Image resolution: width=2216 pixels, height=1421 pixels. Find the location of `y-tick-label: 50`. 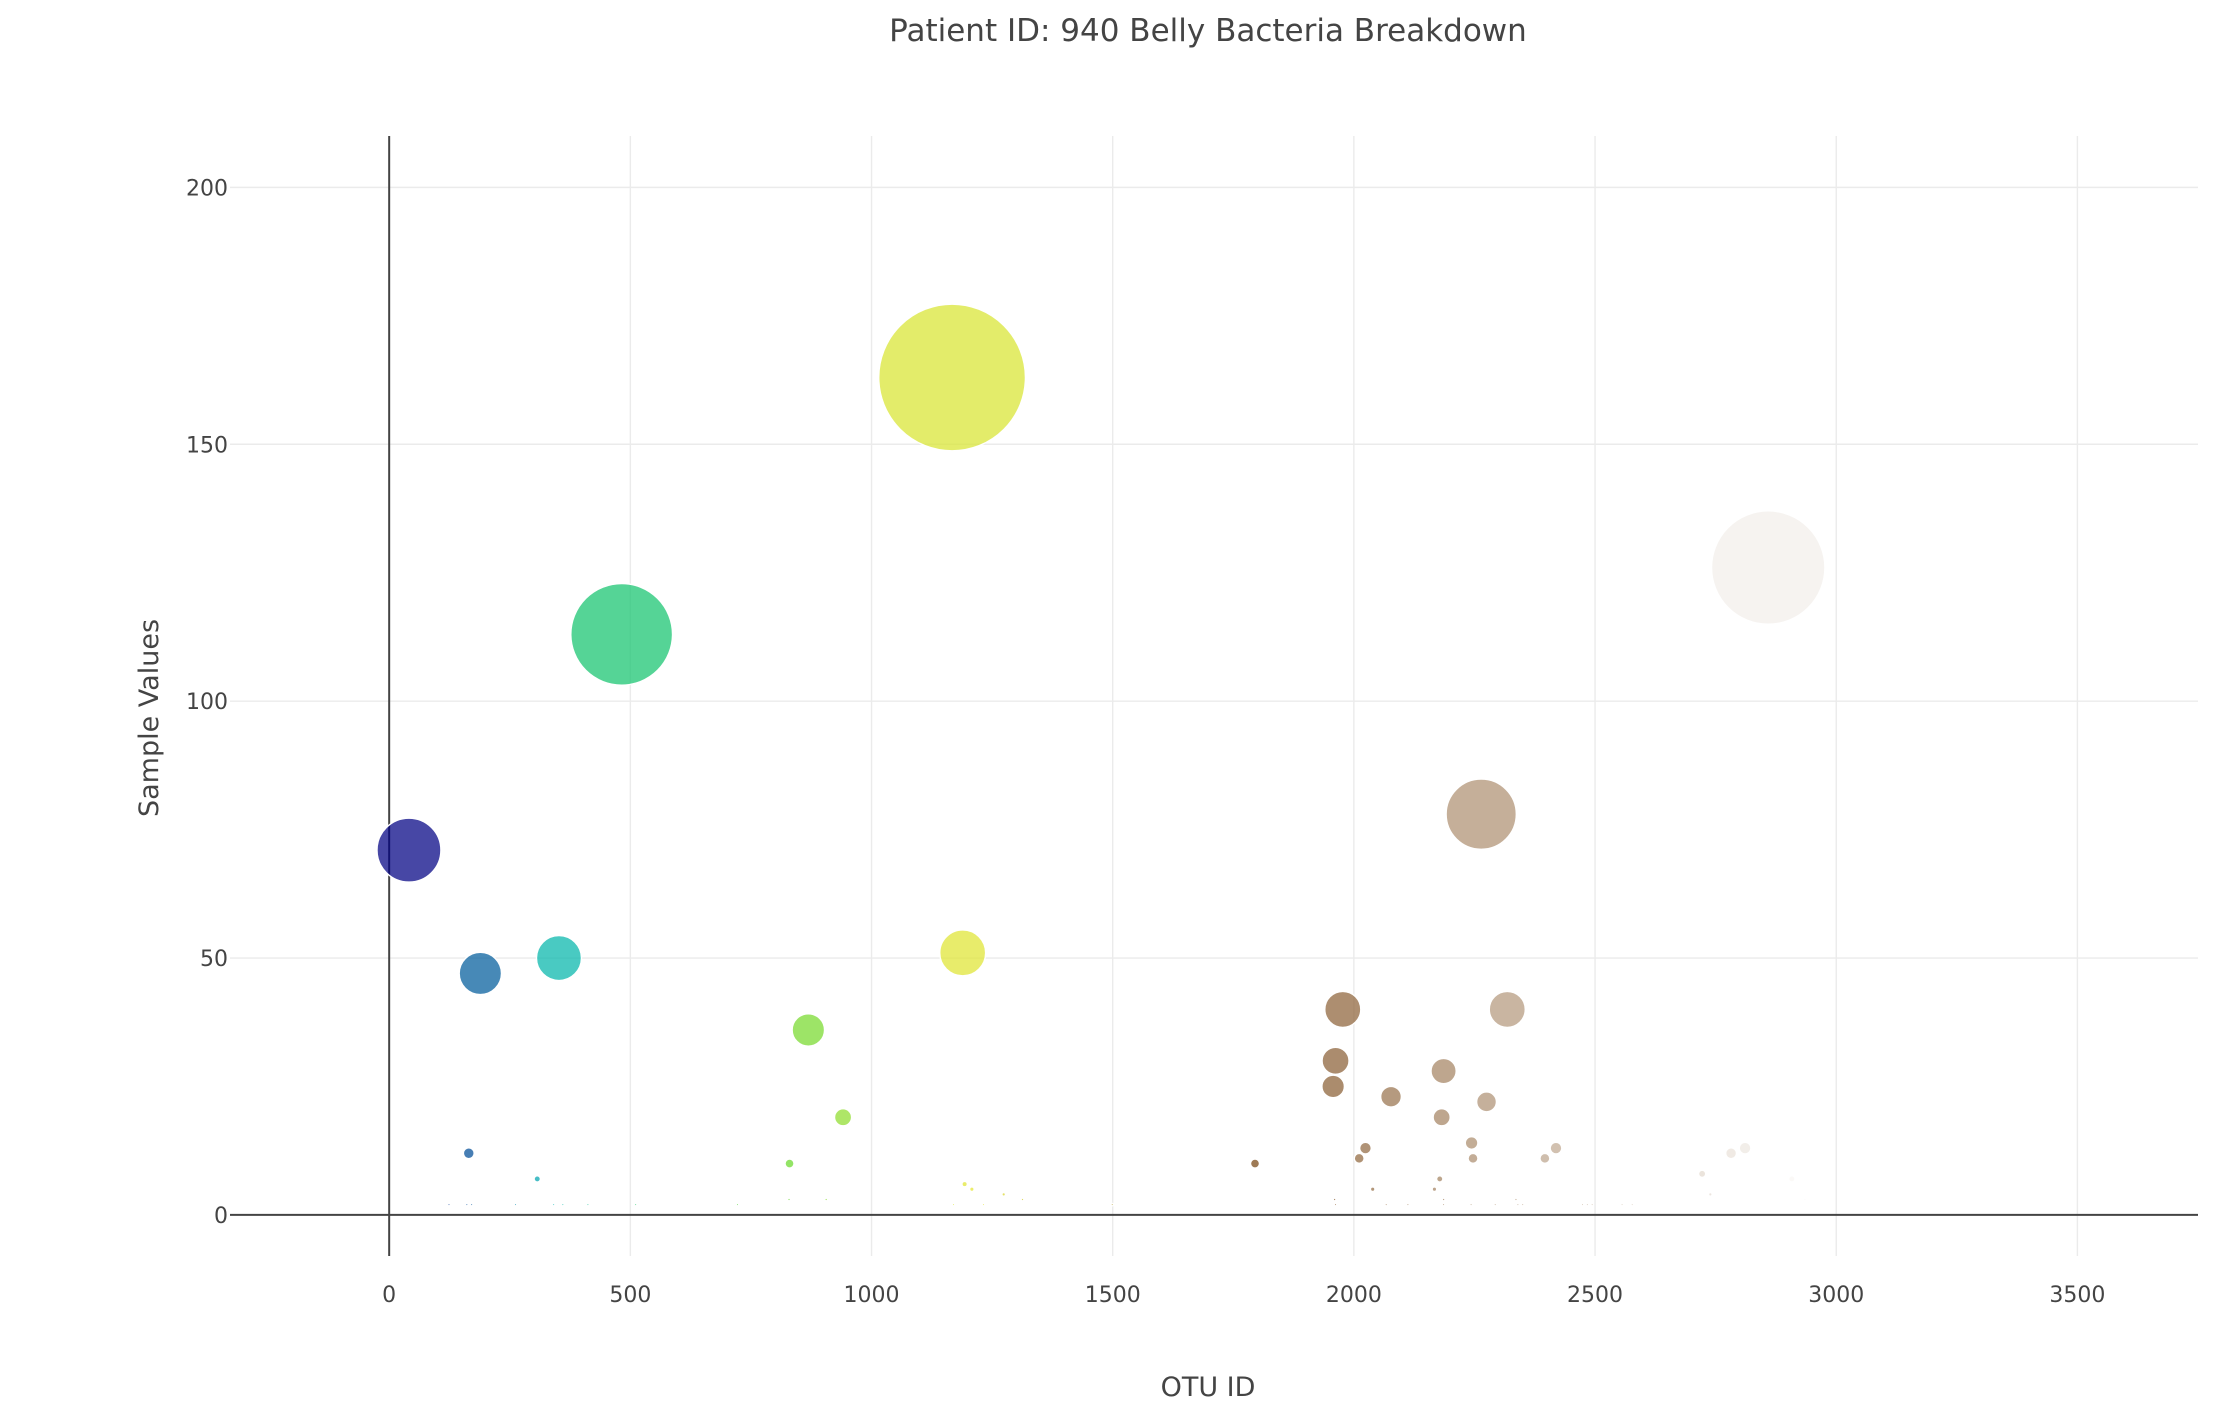

y-tick-label: 50 is located at coordinates (214, 959).